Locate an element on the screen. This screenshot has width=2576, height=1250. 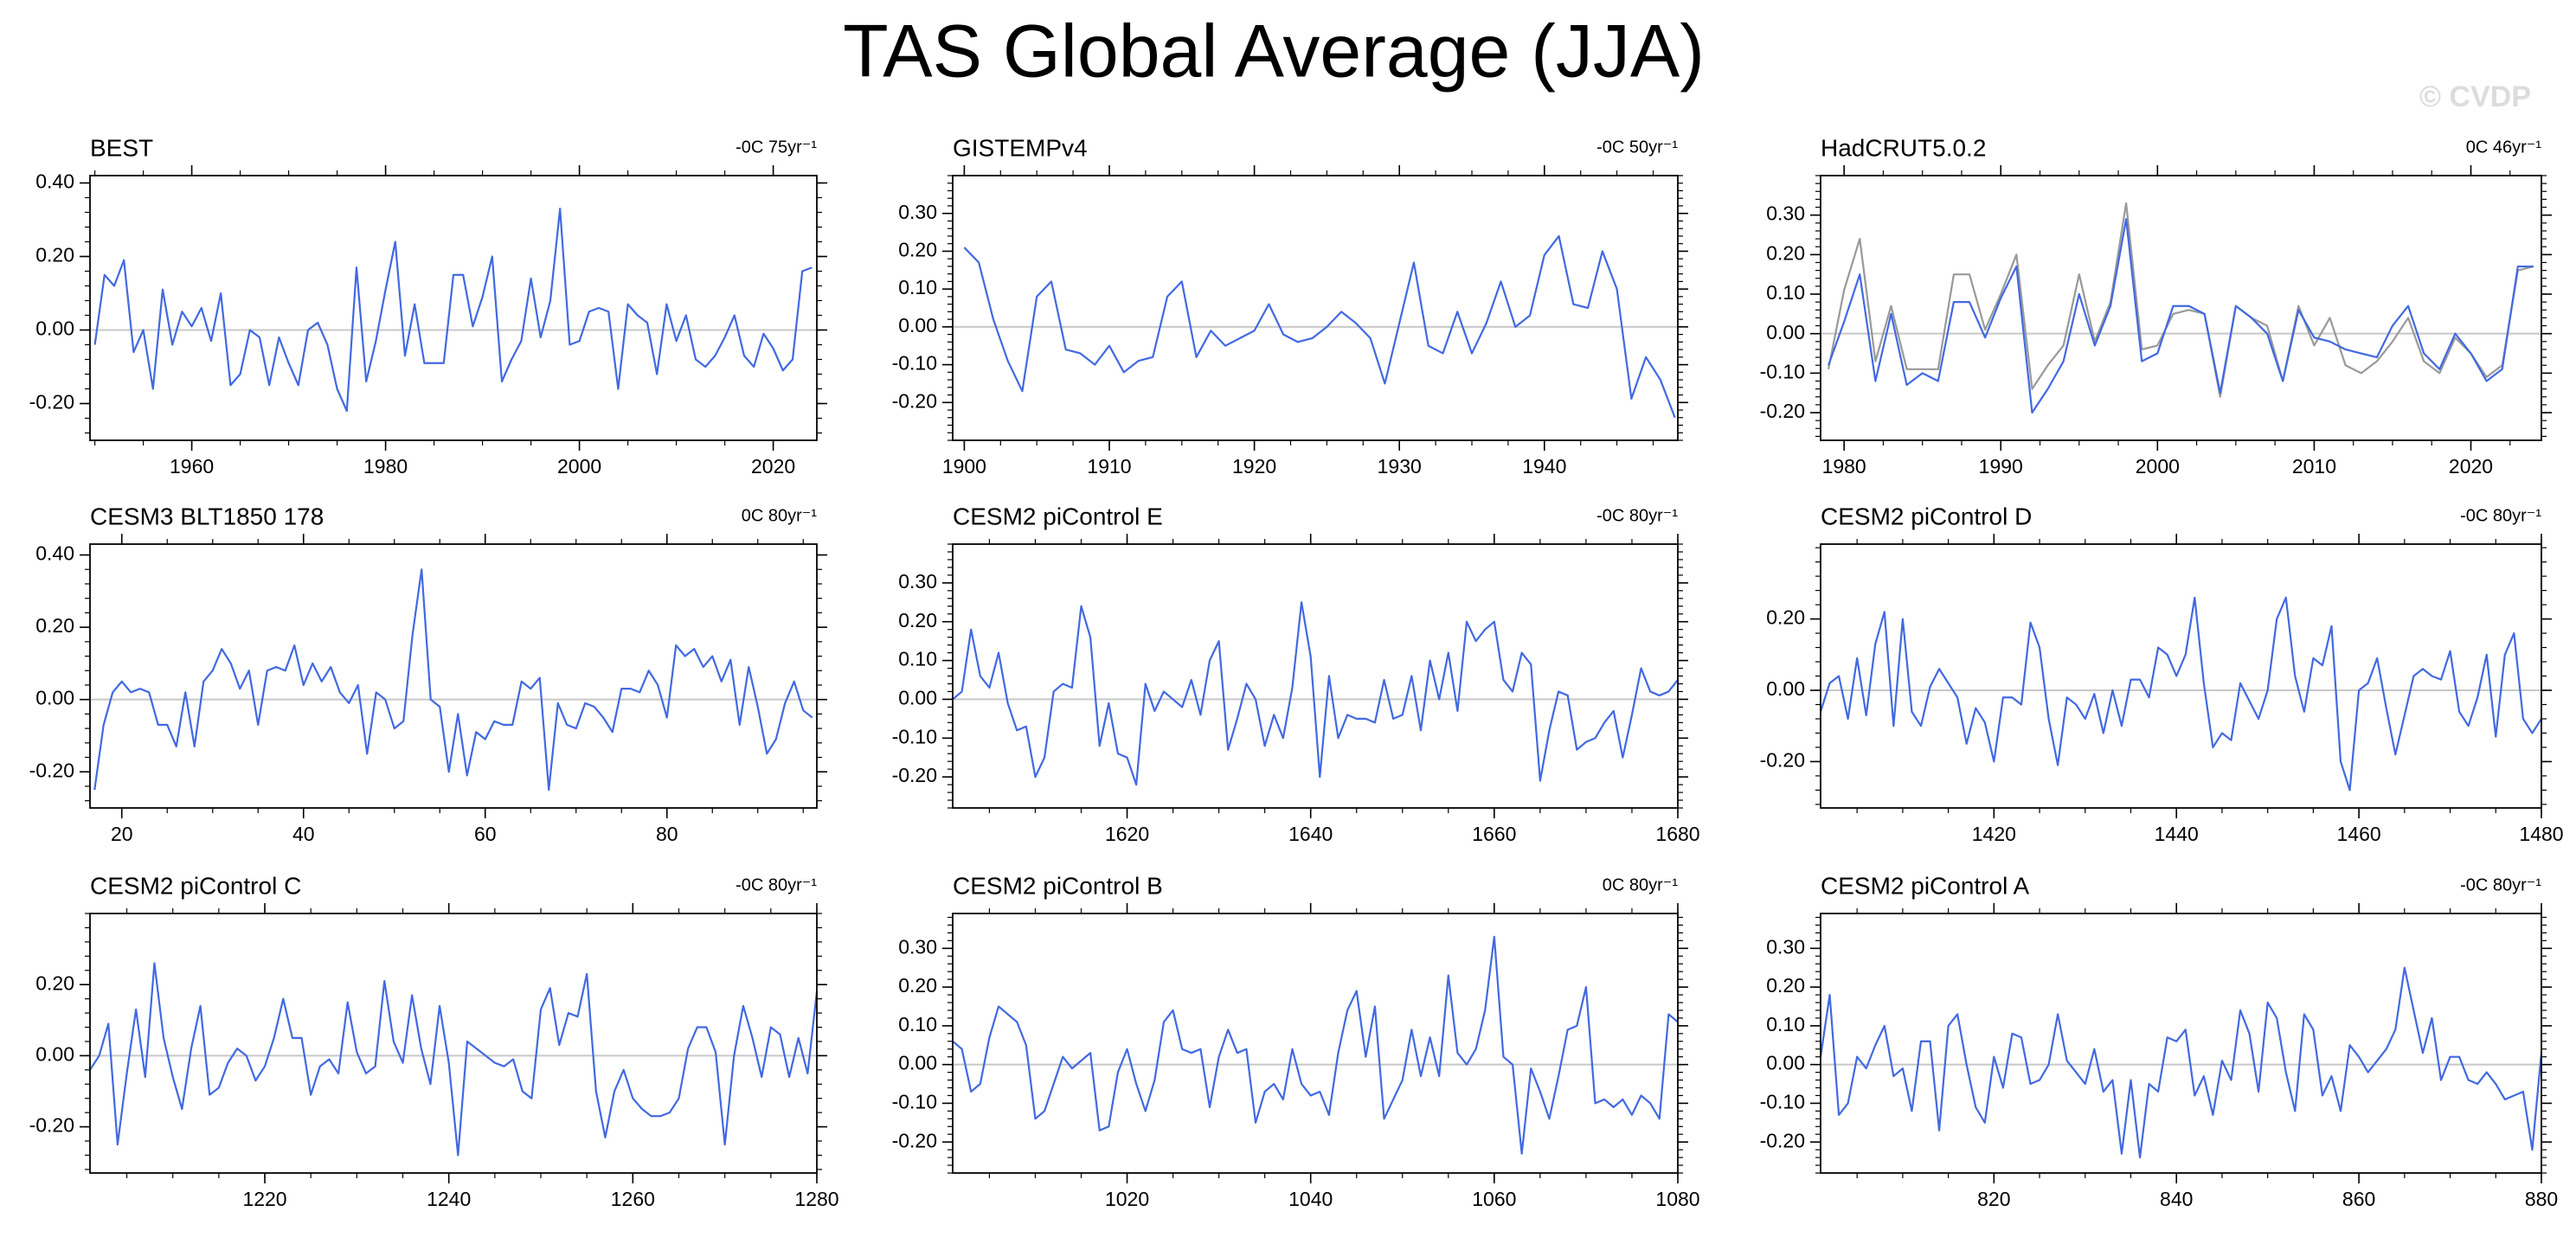
panel-title: CESM2 piControl D is located at coordinates (1927, 516).